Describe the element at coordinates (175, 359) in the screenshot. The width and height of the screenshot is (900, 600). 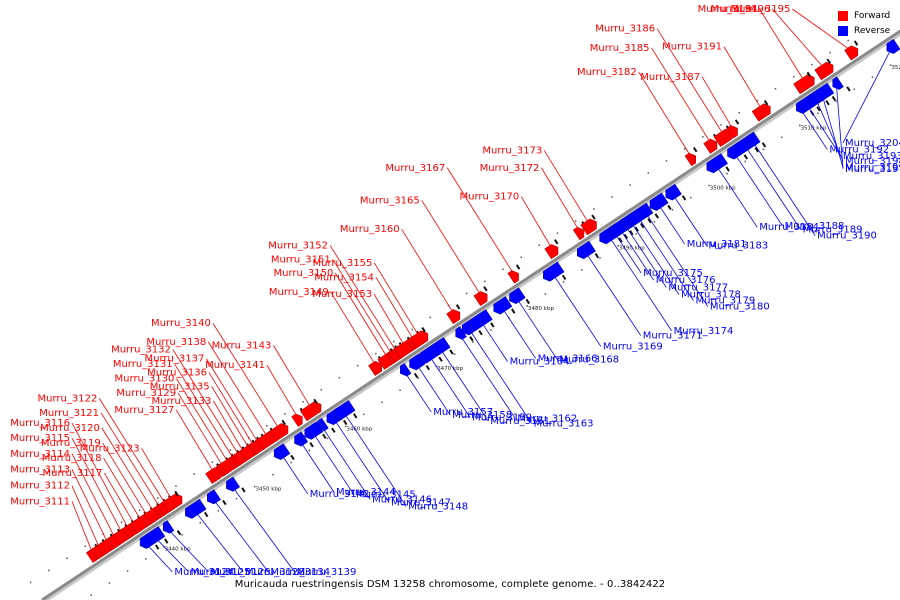
I see `gene-label: Murru_3137` at that location.